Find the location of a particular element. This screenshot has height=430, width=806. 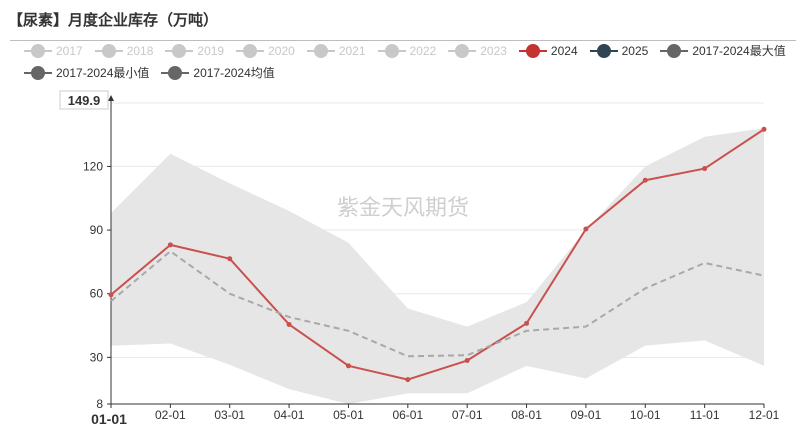

legend-label: 2025 is located at coordinates (635, 51).